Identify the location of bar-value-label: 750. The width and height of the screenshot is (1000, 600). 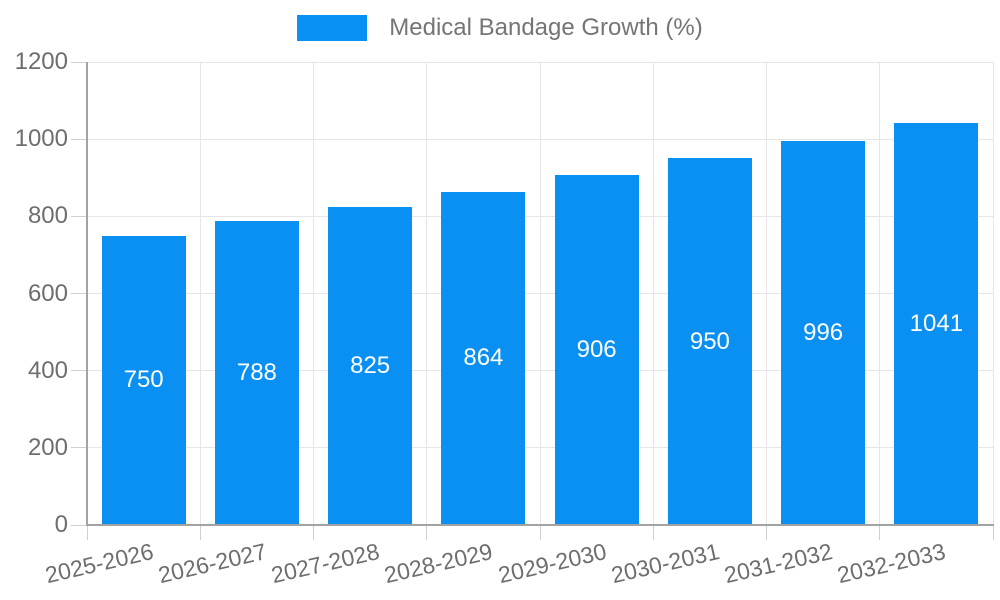
(143, 380).